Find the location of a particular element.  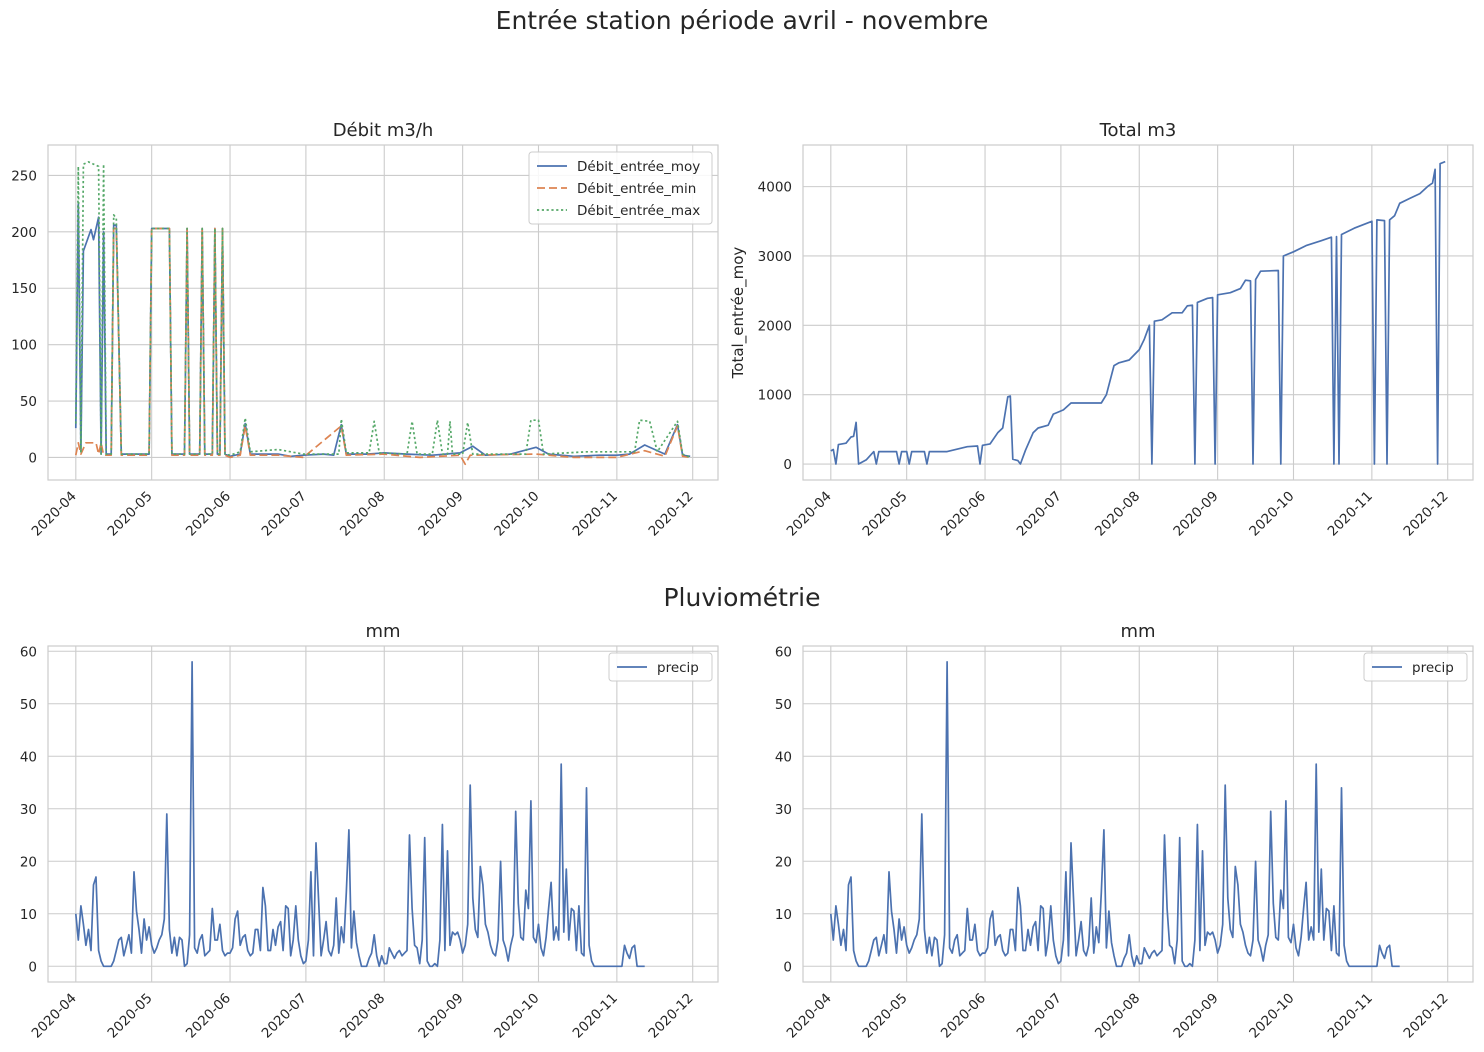

y-axis-label: Total_entrée_moy is located at coordinates (738, 313).